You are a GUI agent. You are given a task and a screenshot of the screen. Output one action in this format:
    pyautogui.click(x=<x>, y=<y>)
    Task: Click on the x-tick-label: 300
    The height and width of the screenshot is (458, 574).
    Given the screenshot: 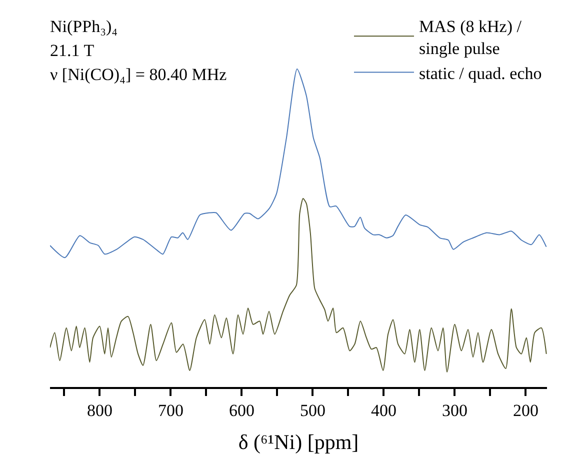 What is the action you would take?
    pyautogui.click(x=455, y=410)
    